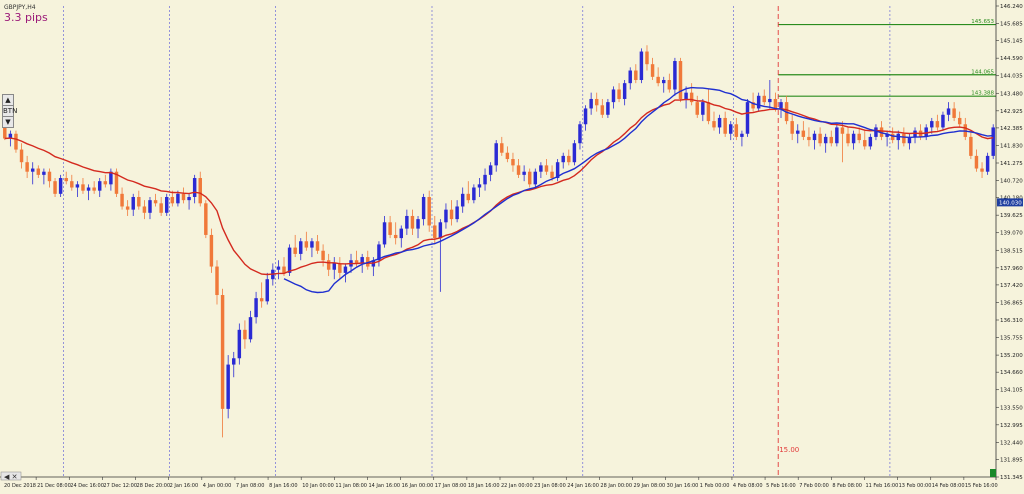  I want to click on time-marker-label: 15.00, so click(789, 450).